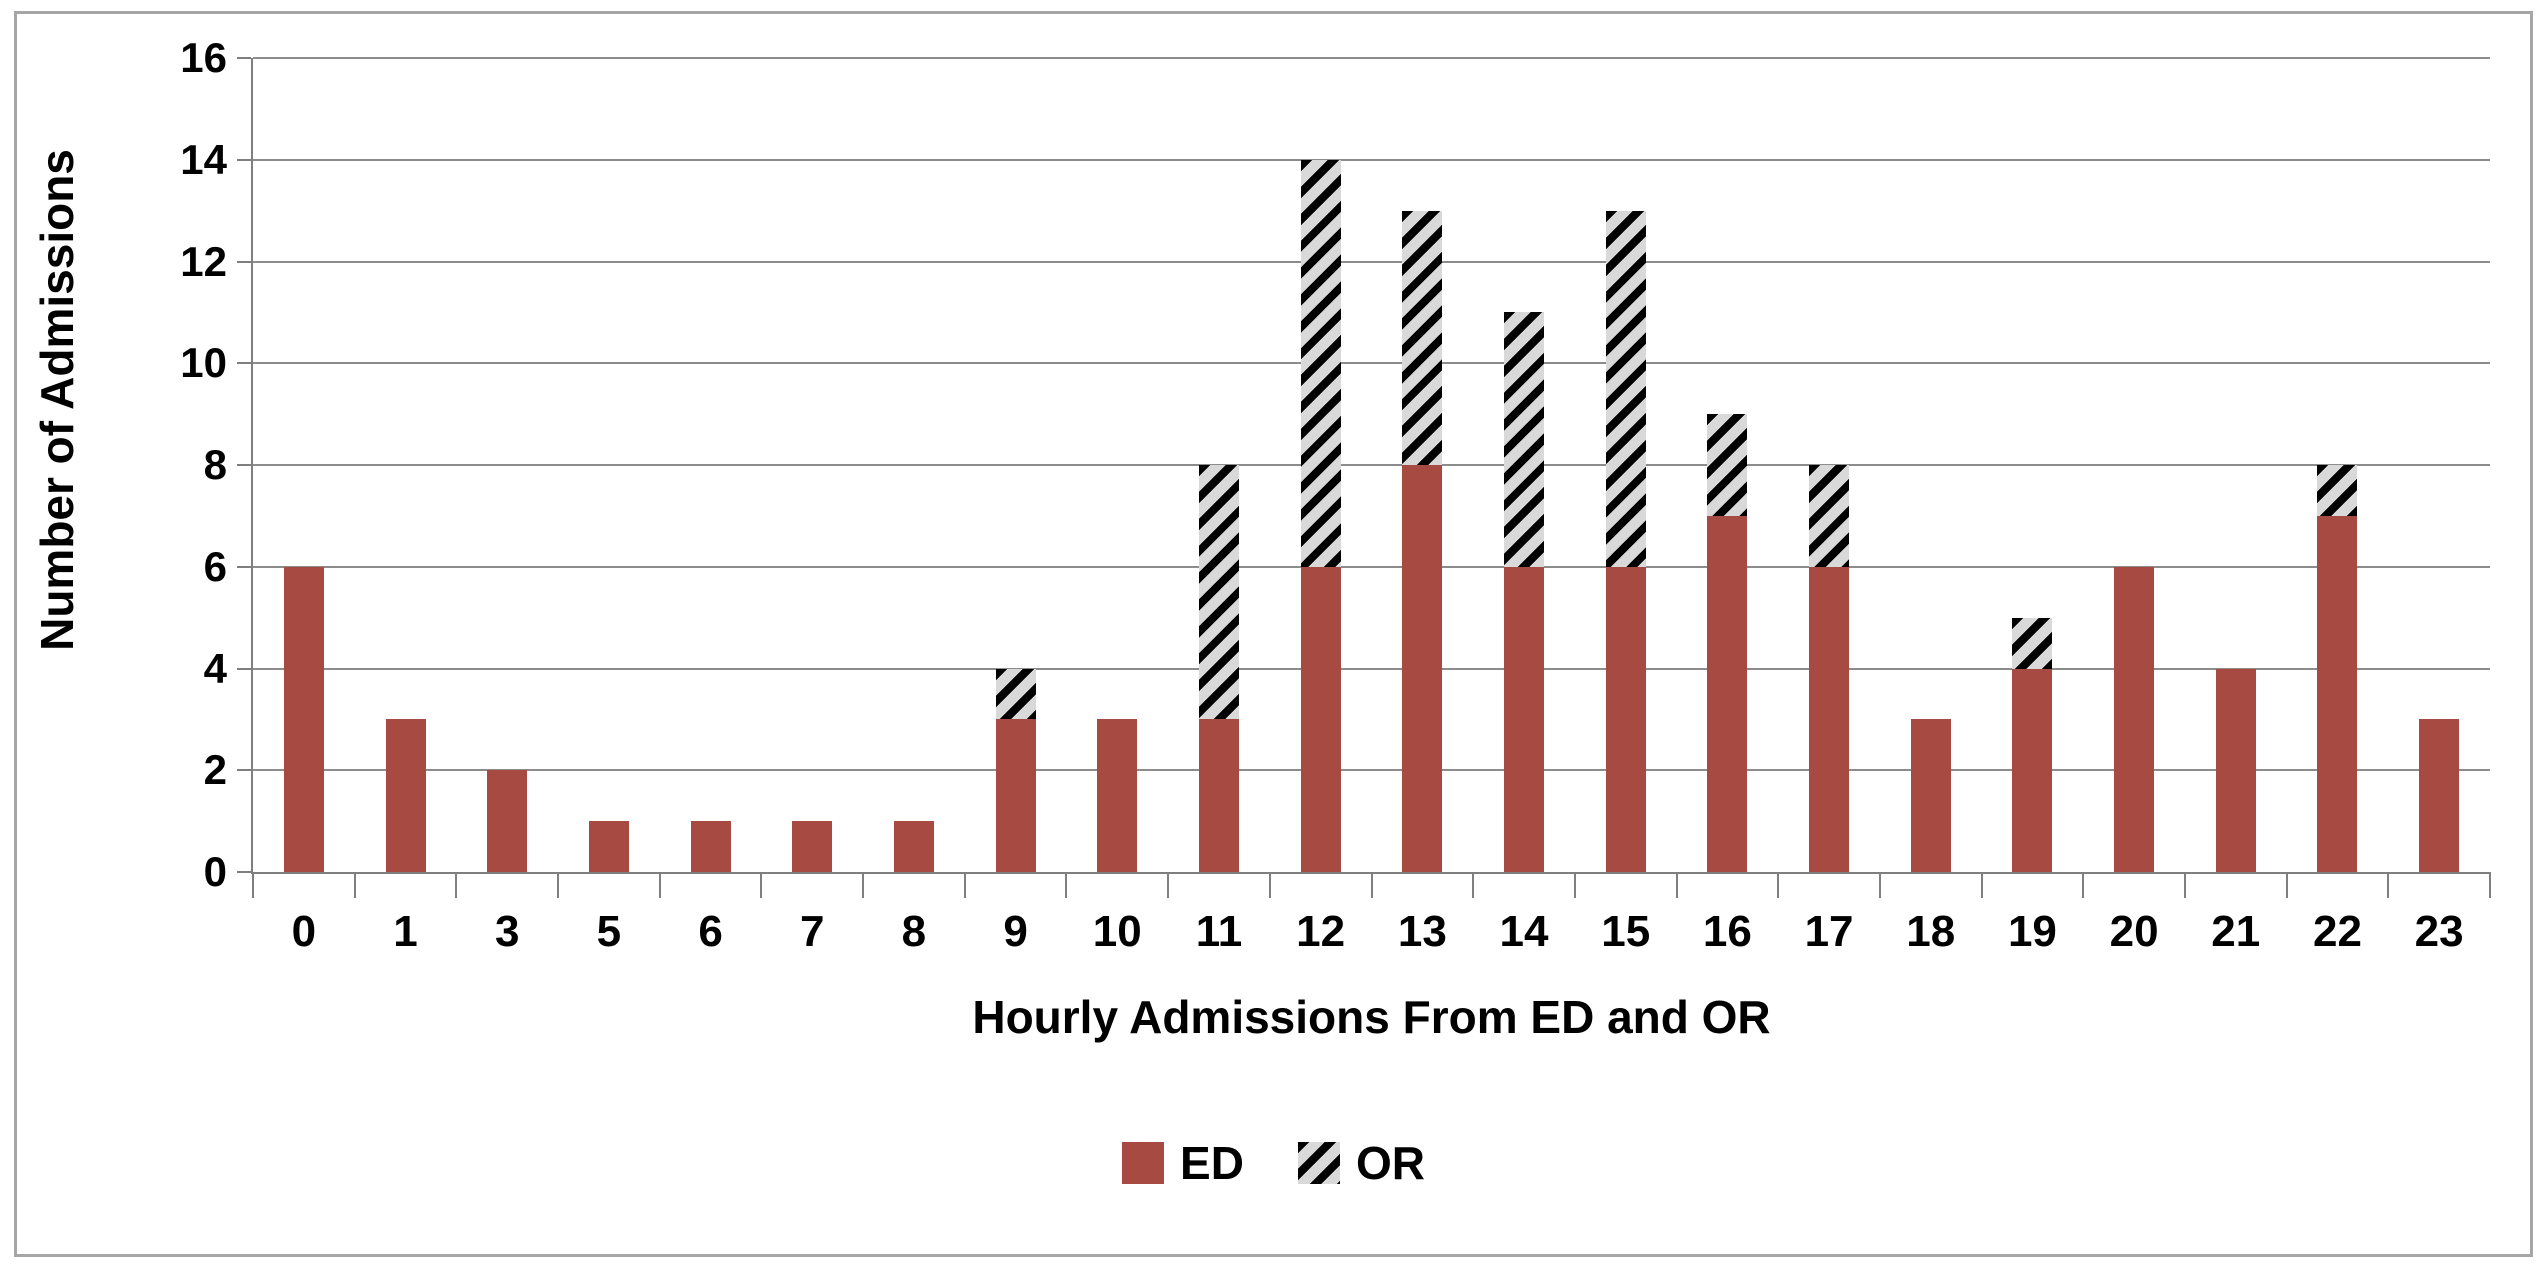  What do you see at coordinates (507, 931) in the screenshot?
I see `x-tick-label-3: 3` at bounding box center [507, 931].